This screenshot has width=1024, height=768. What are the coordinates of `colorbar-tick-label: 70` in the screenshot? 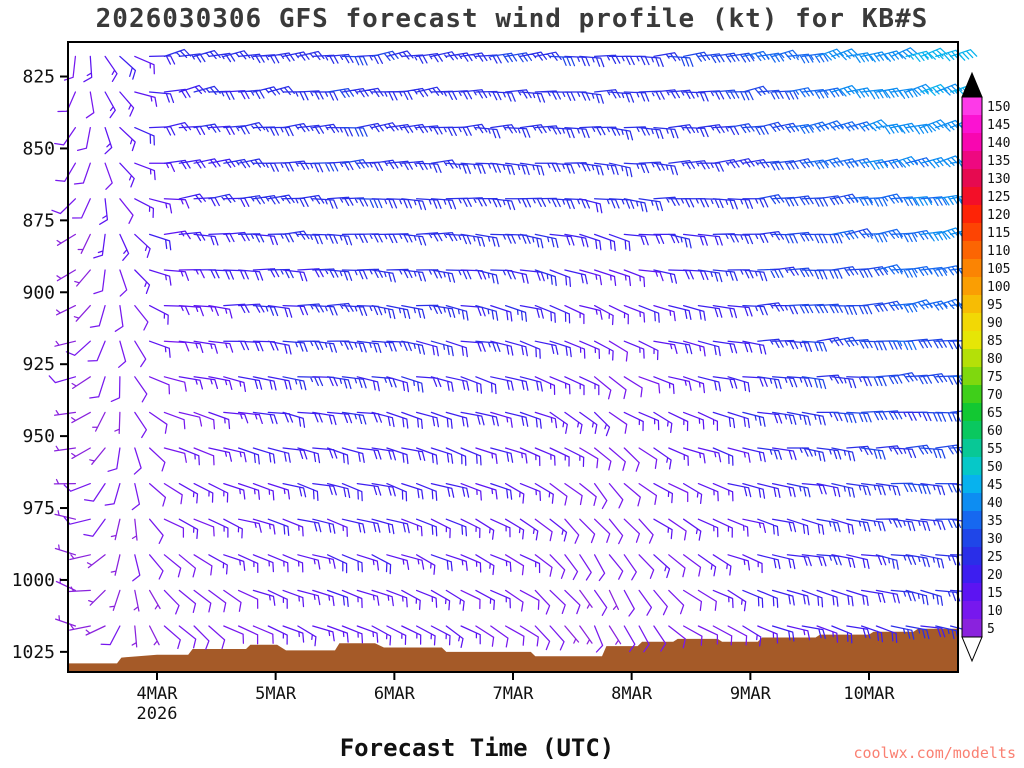 It's located at (995, 395).